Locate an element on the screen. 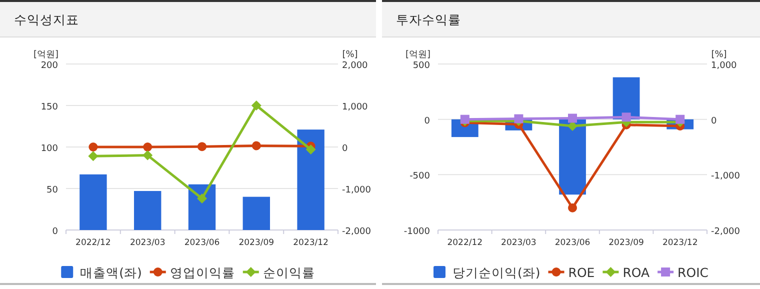 This screenshot has height=289, width=760. chart-title: 수익성지표 is located at coordinates (46, 19).